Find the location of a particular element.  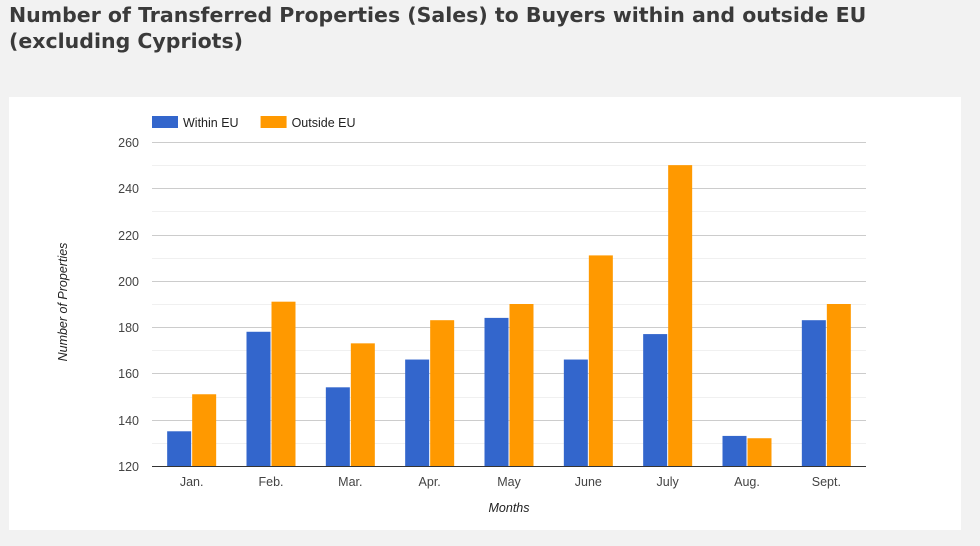

x-tick-label: May is located at coordinates (509, 482).